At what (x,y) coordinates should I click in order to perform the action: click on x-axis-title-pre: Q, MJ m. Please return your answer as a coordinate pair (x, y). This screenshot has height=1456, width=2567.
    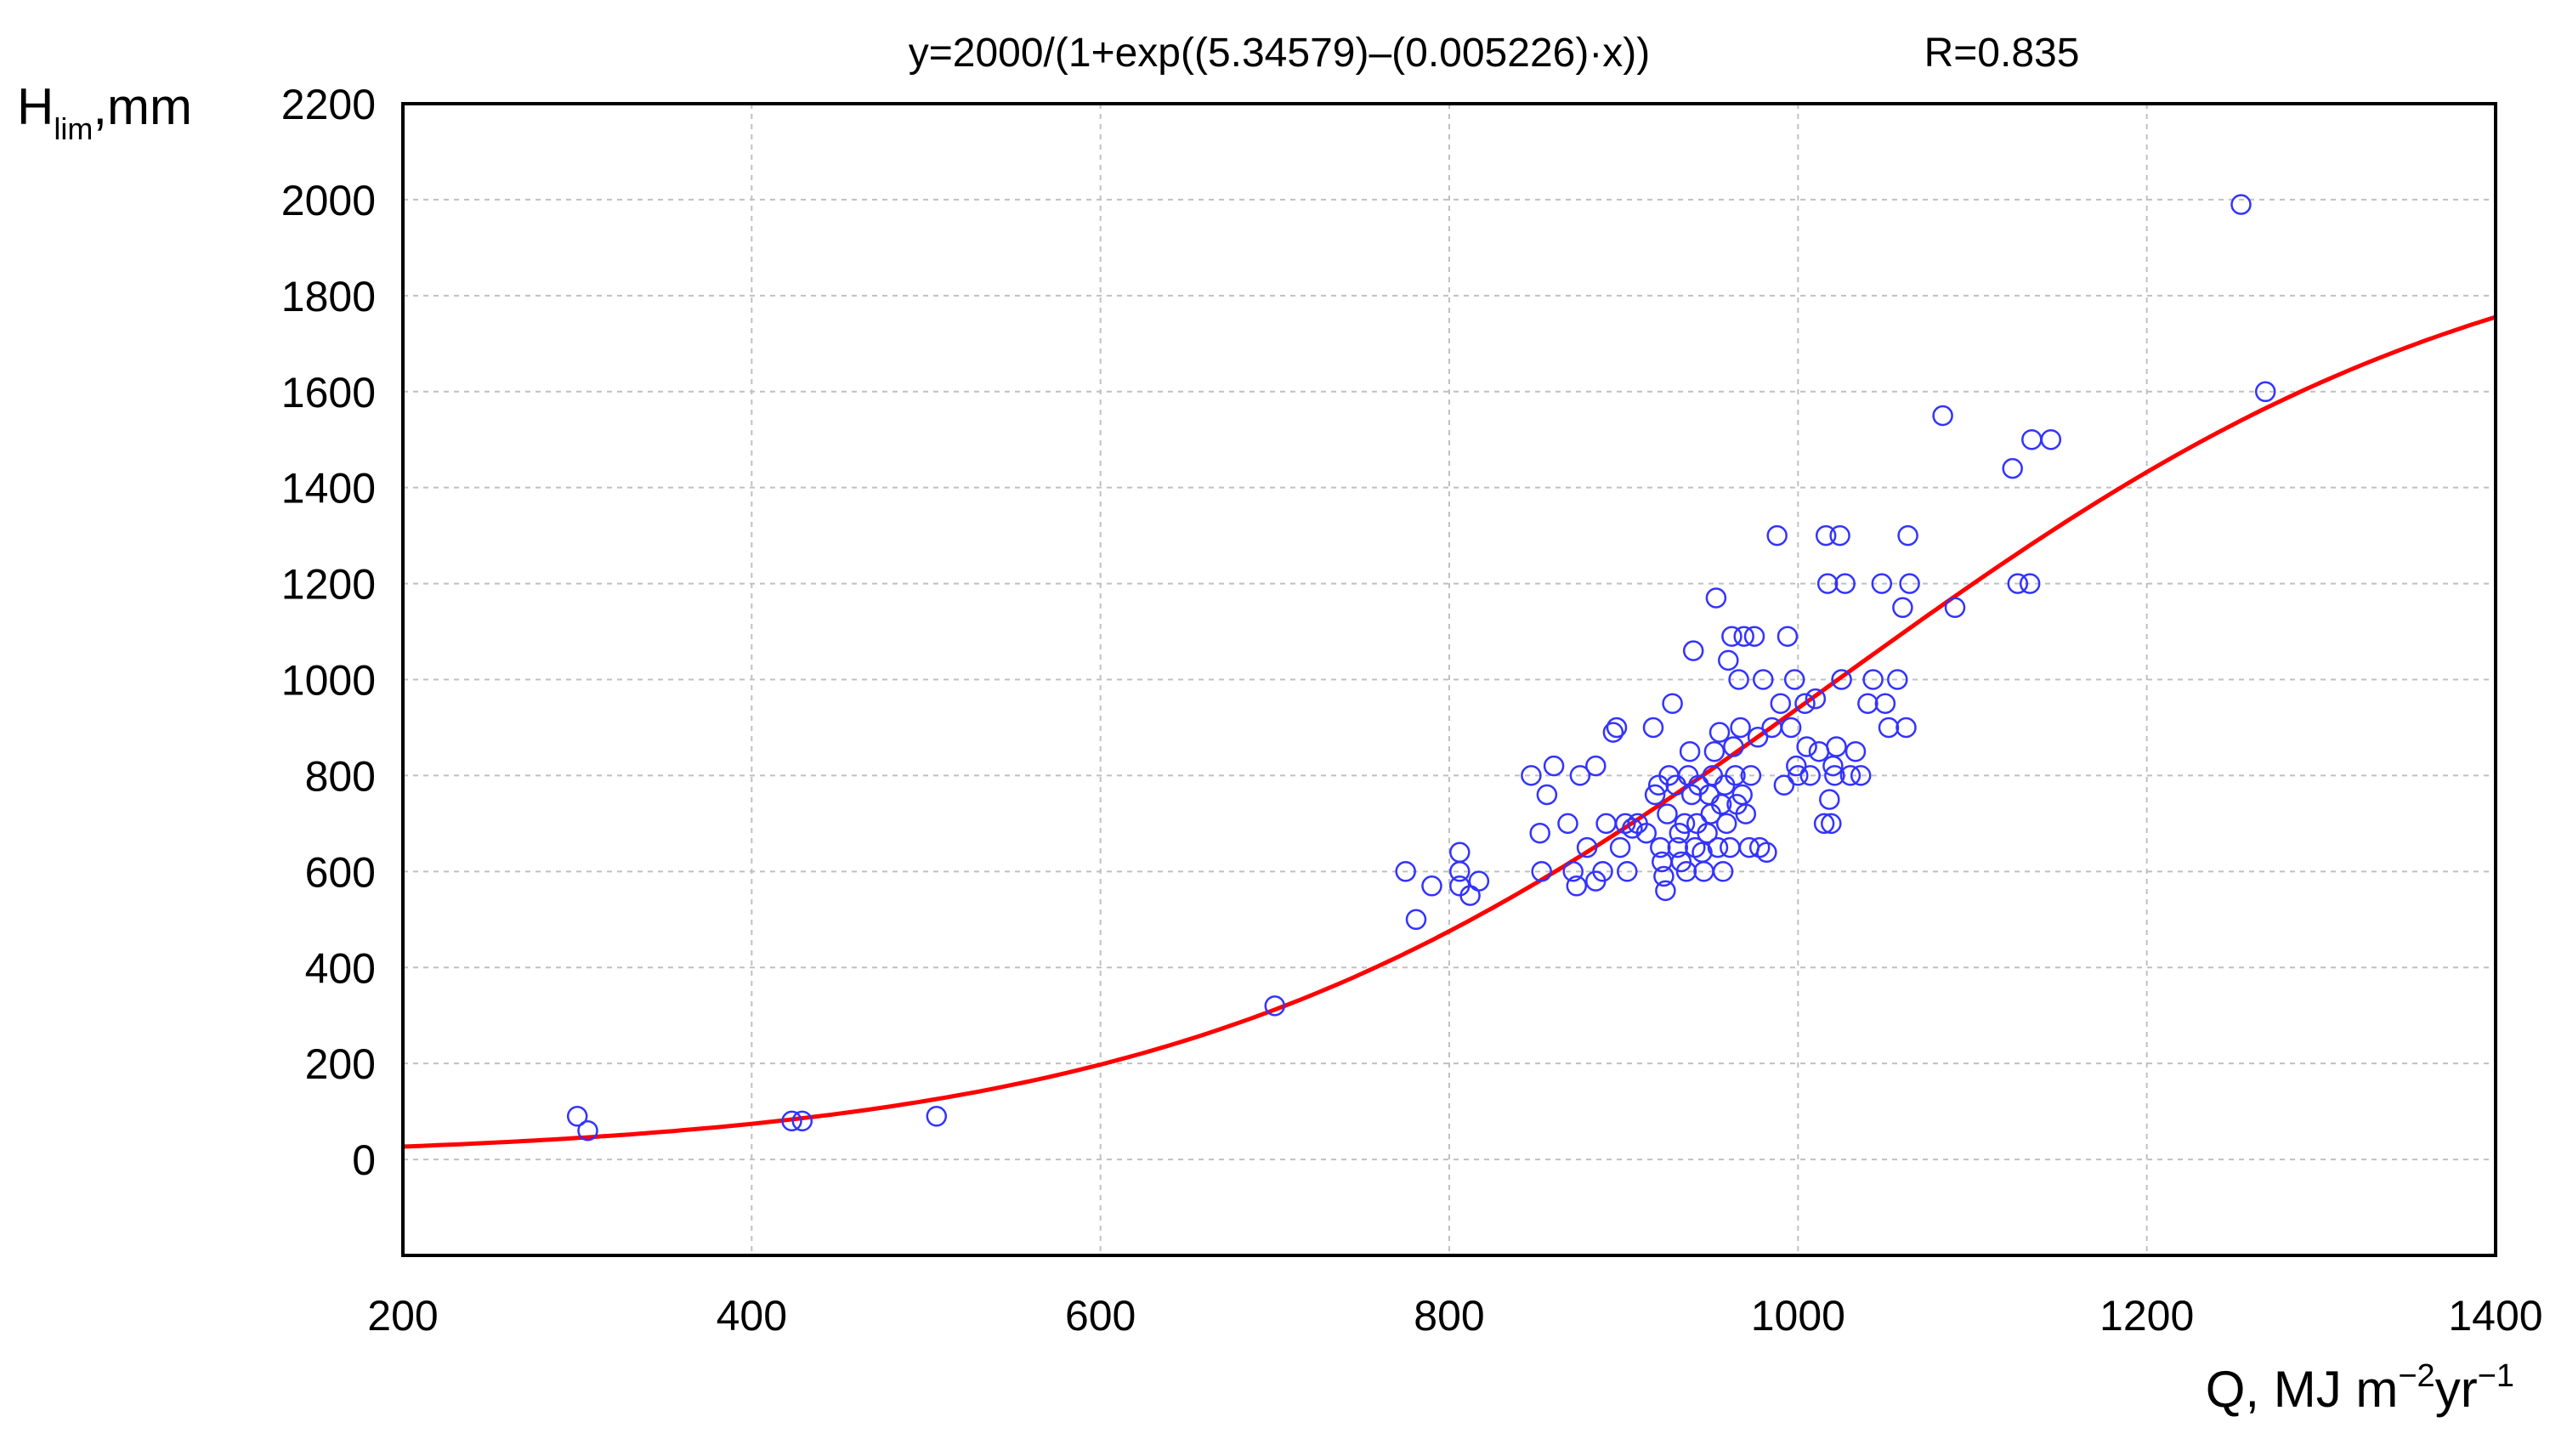
    Looking at the image, I should click on (2302, 1389).